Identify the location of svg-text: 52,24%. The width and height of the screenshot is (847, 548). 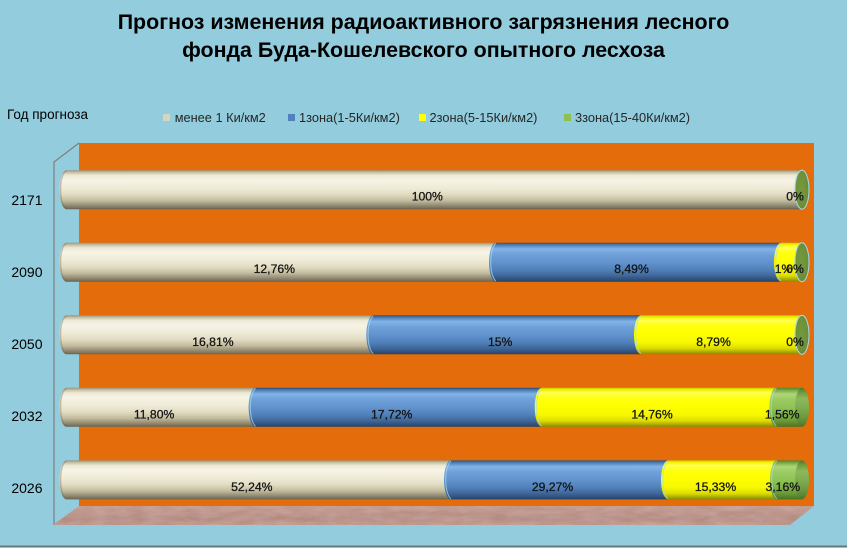
(251, 487).